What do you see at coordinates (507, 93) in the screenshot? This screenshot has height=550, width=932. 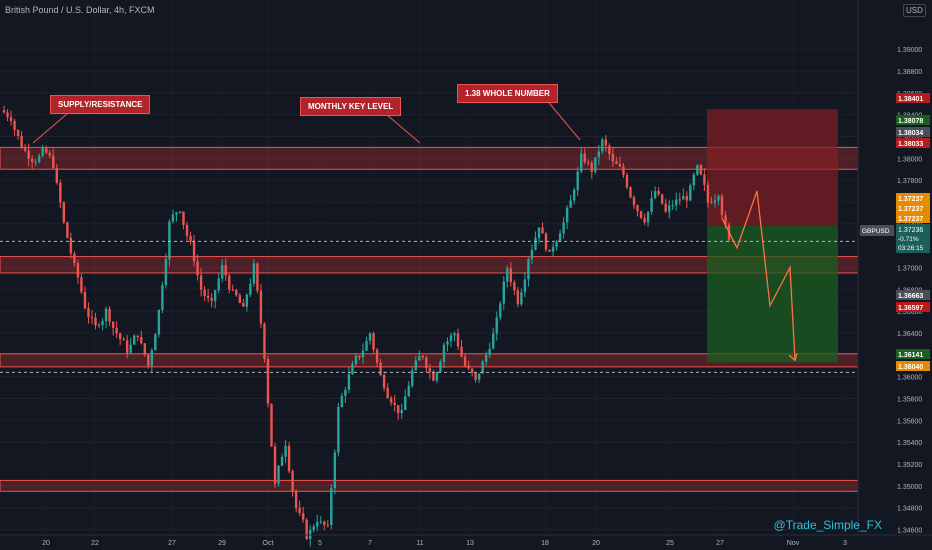 I see `whole-number-label: 1.38 WHOLE NUMBER` at bounding box center [507, 93].